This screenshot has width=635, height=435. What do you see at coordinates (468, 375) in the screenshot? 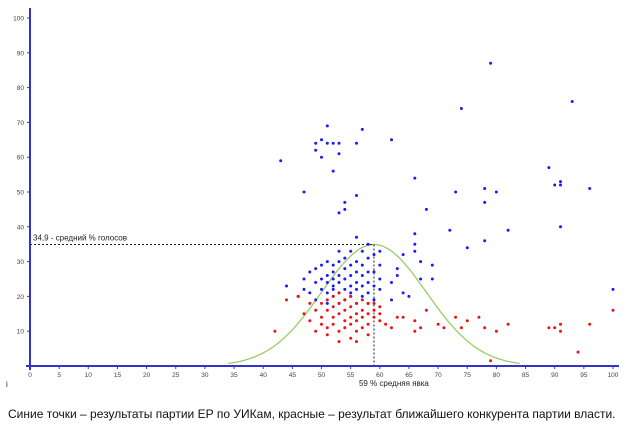
I see `x-tick-label: 75` at bounding box center [468, 375].